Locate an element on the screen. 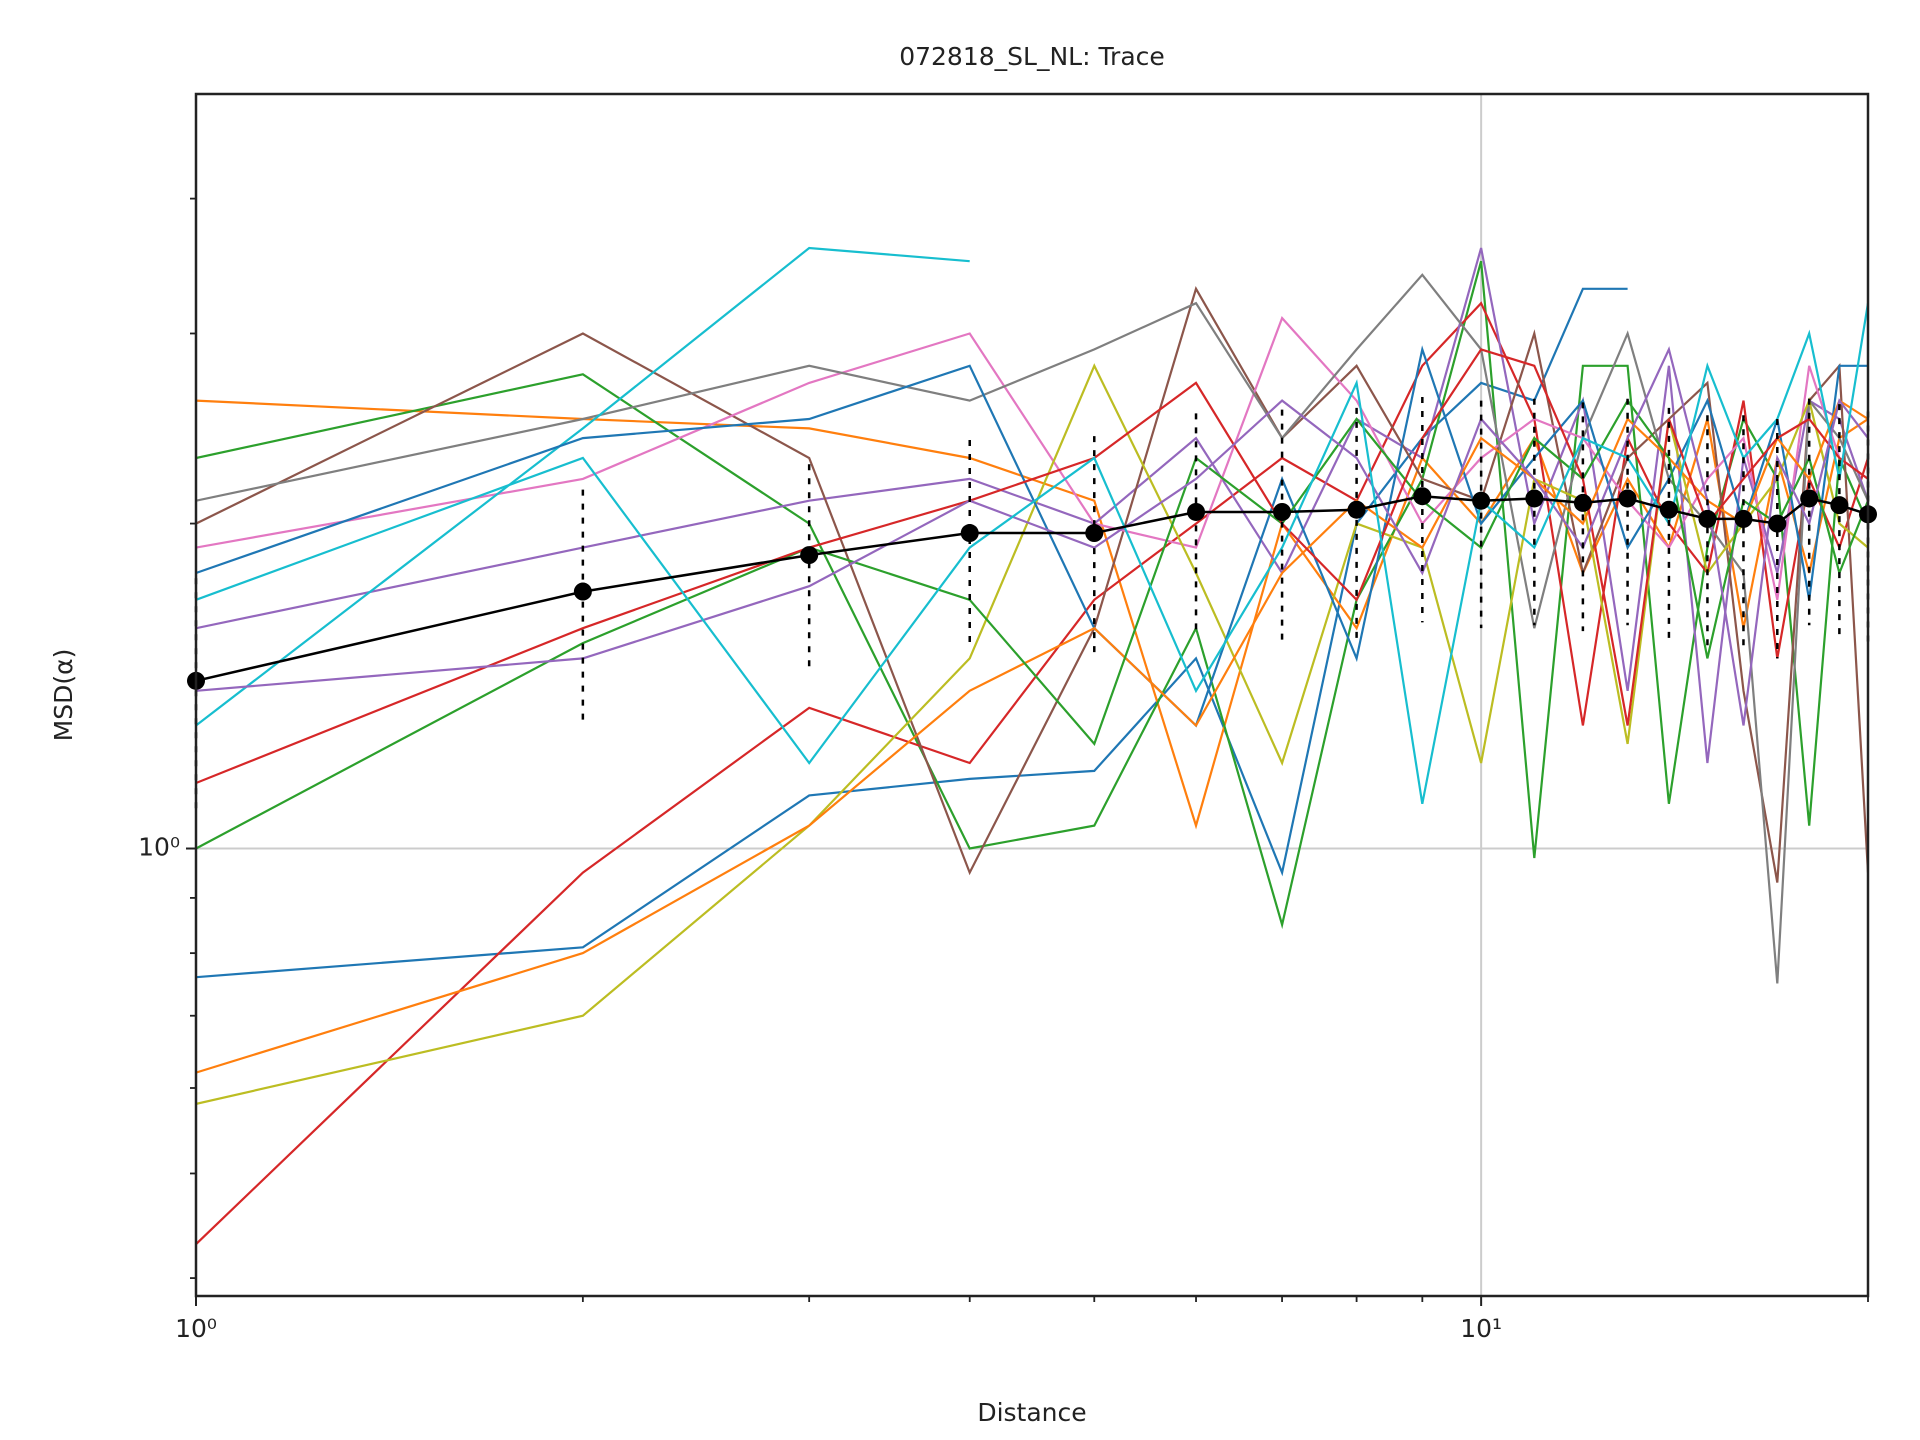 The width and height of the screenshot is (1920, 1440). chart-title: 072818_SL_NL: Trace is located at coordinates (1032, 56).